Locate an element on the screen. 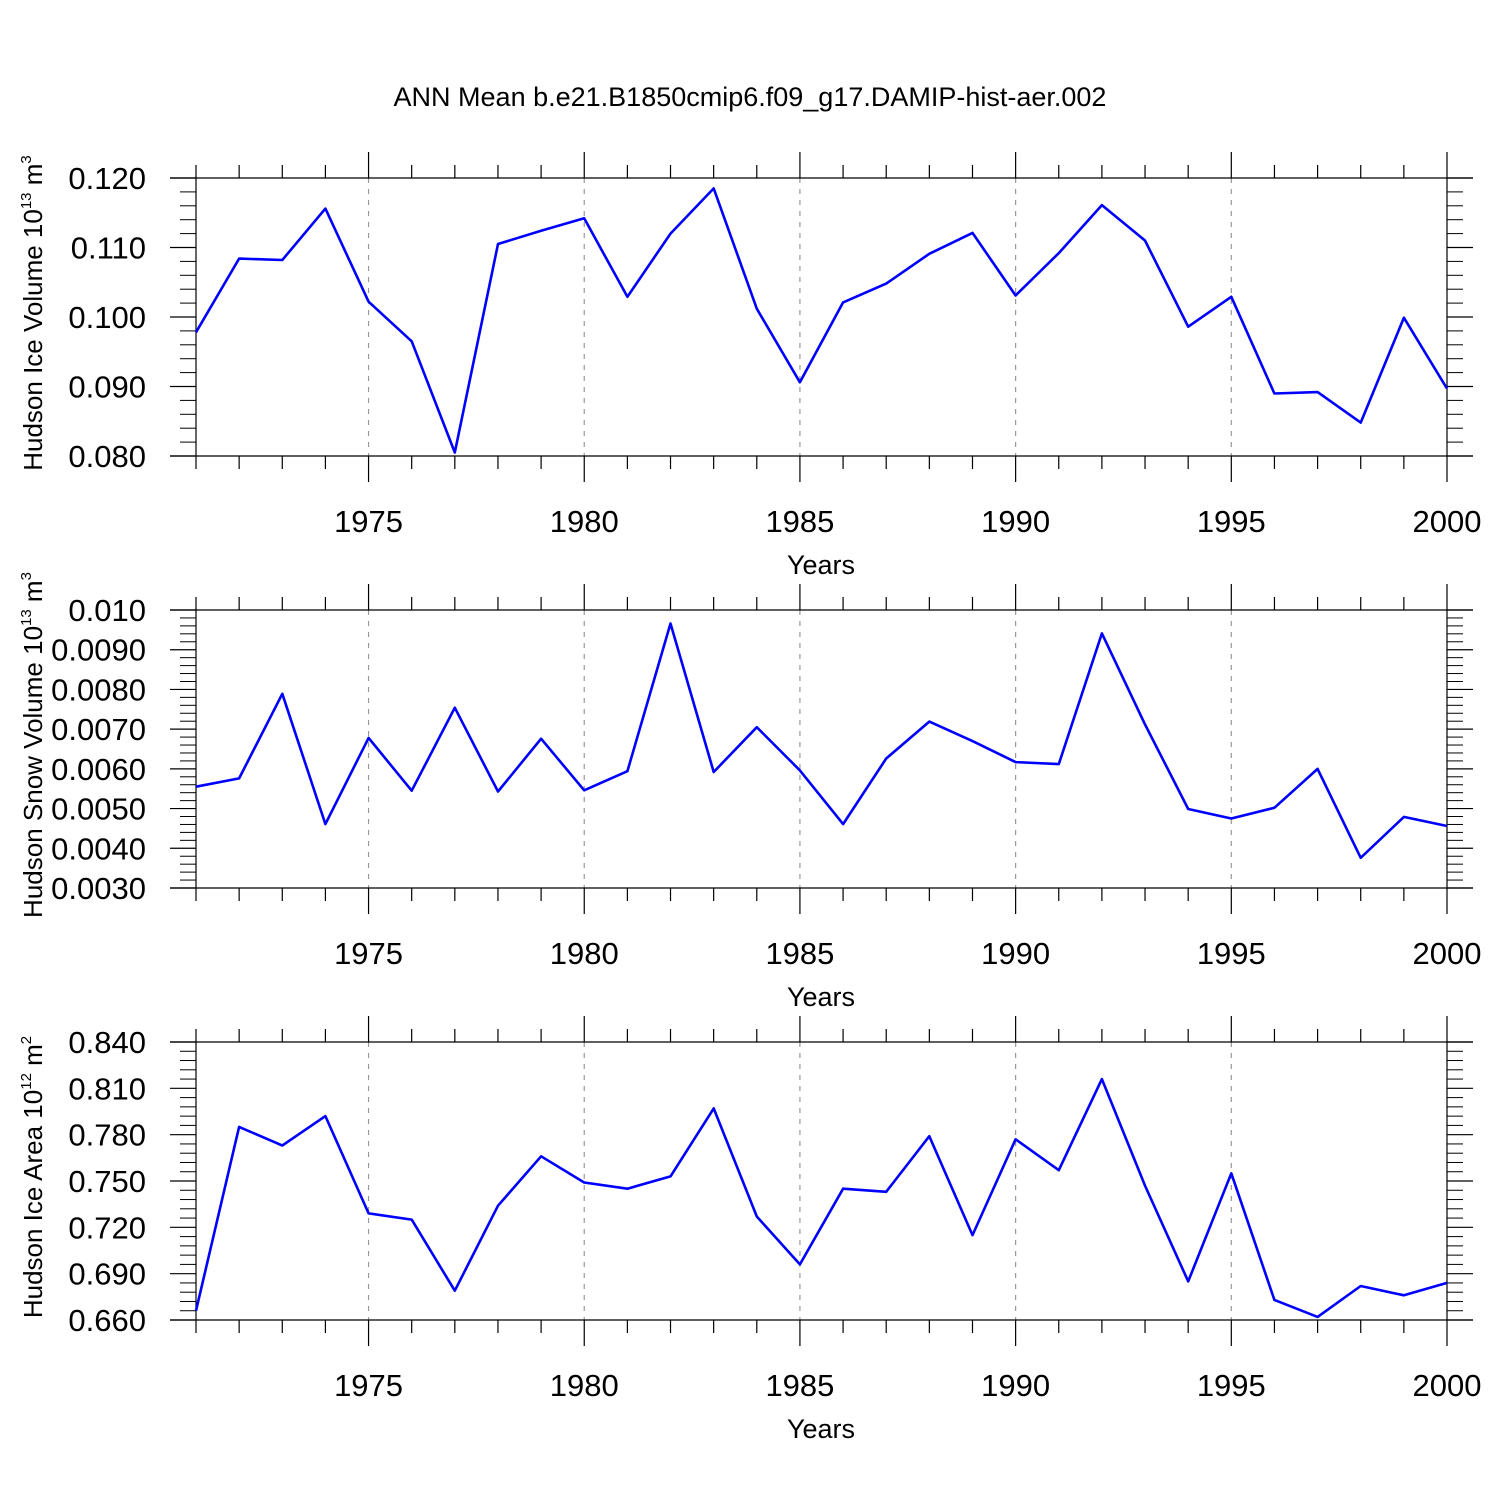 The width and height of the screenshot is (1500, 1500). y-axis-title: Hudson Ice Volume 1013 m3 is located at coordinates (33, 313).